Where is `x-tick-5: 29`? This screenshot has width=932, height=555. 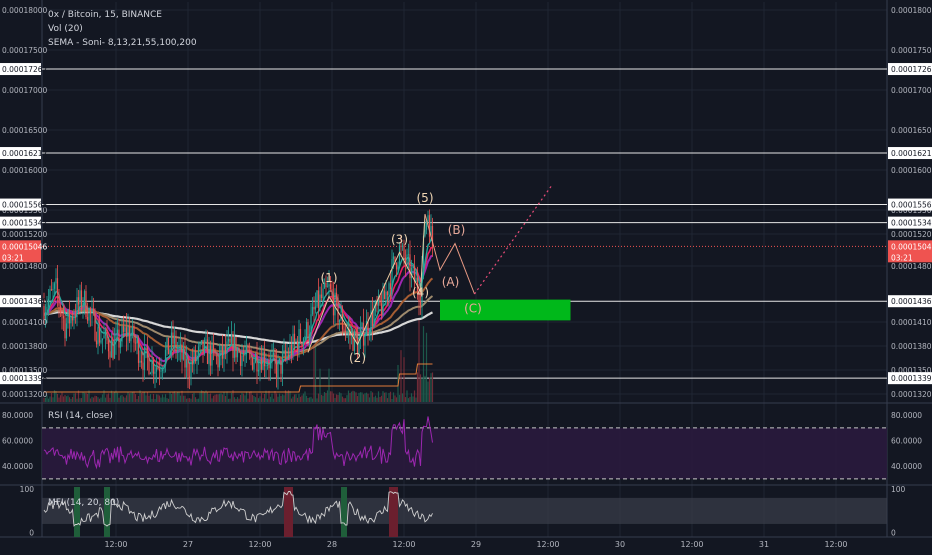 x-tick-5: 29 is located at coordinates (476, 544).